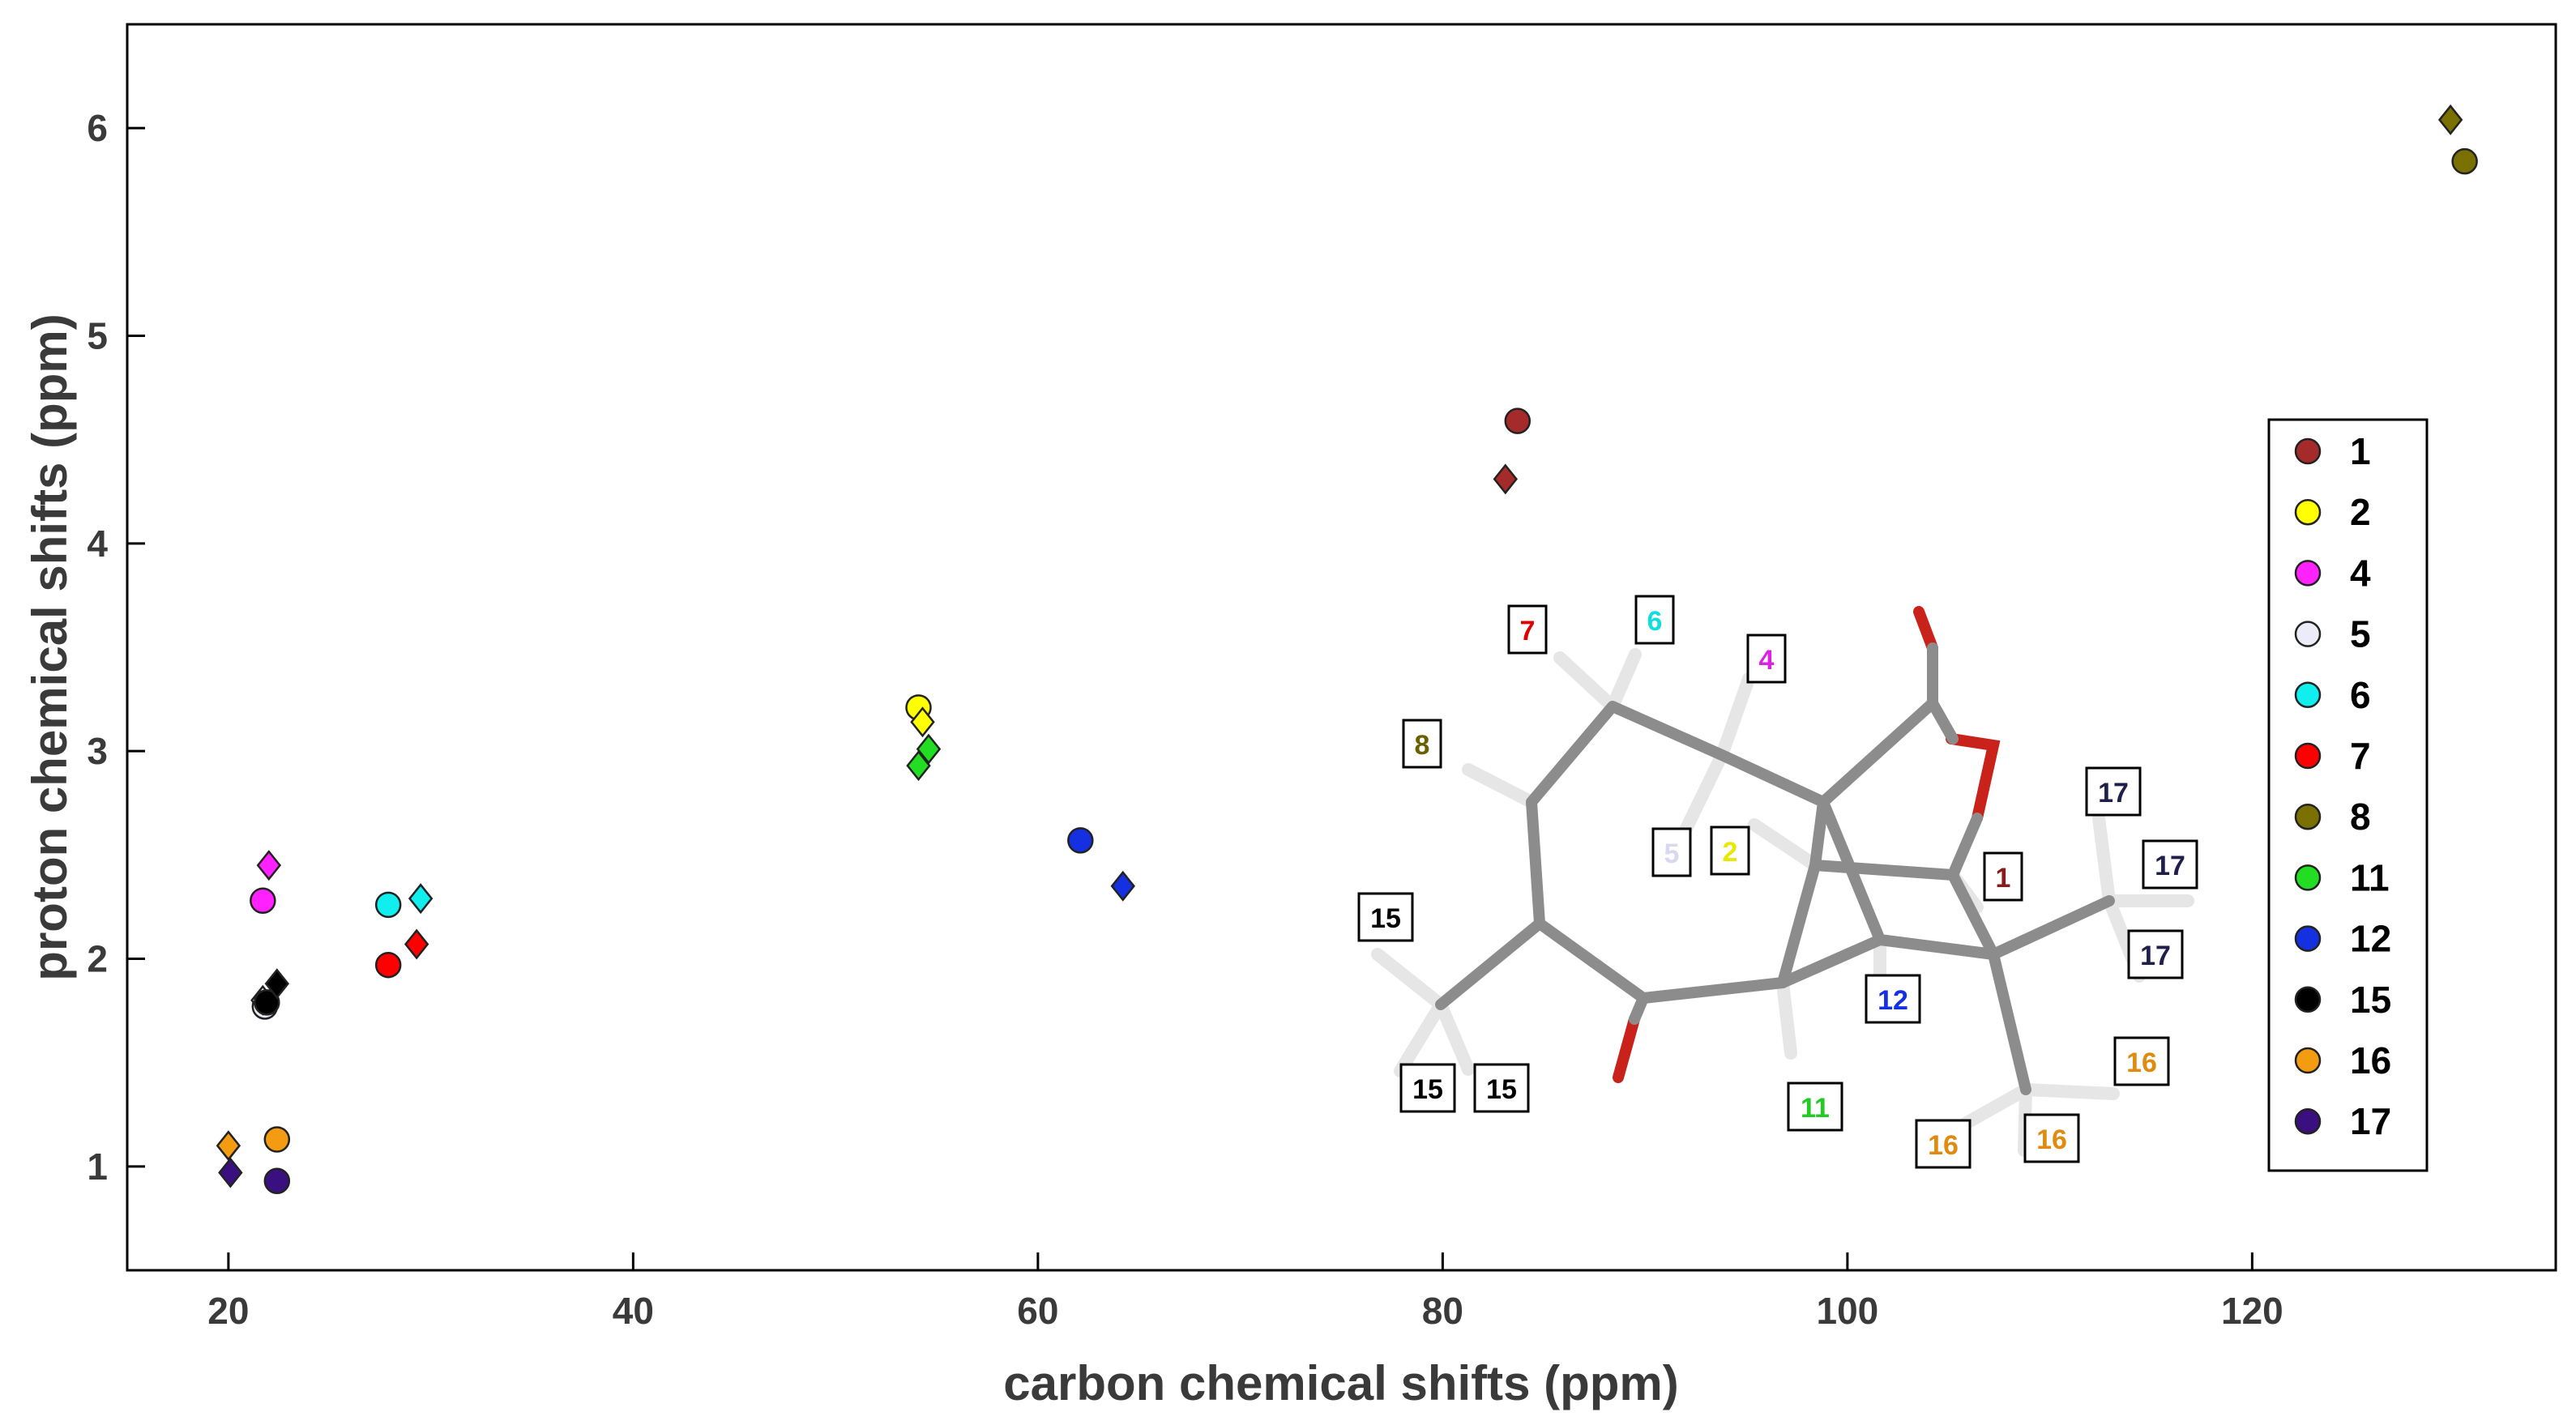  What do you see at coordinates (97, 336) in the screenshot?
I see `y-tick-label: 5` at bounding box center [97, 336].